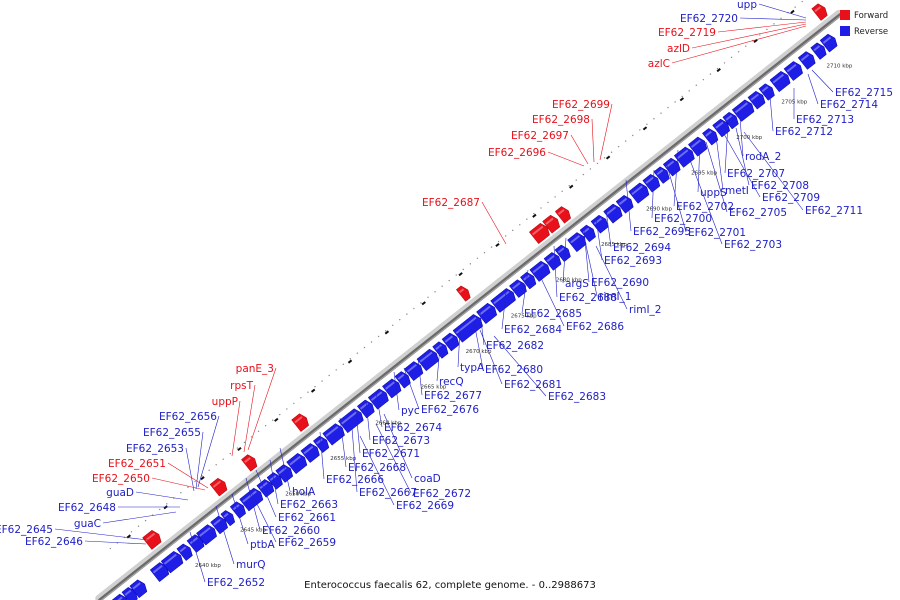  I want to click on forward-gene-label: EF62_2650, so click(121, 479).